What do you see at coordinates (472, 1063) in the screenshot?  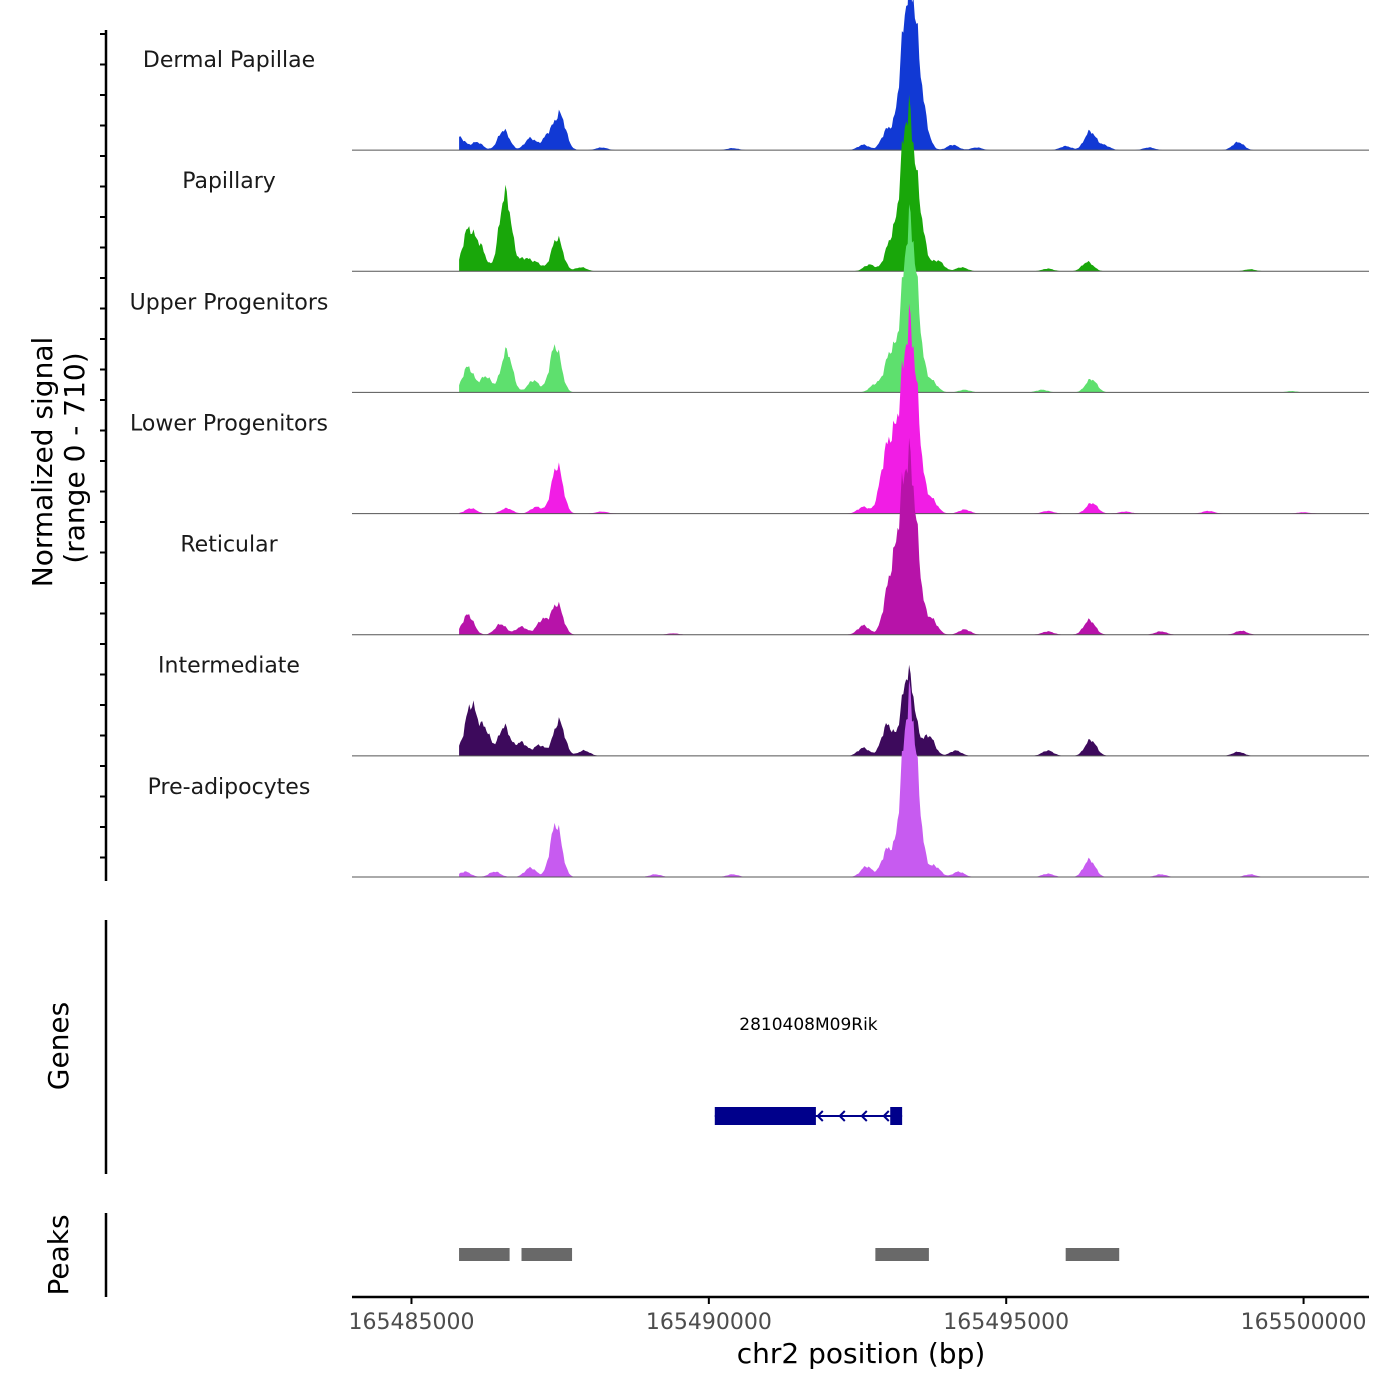 I see `gene-track: Genes 2810408M09Rik` at bounding box center [472, 1063].